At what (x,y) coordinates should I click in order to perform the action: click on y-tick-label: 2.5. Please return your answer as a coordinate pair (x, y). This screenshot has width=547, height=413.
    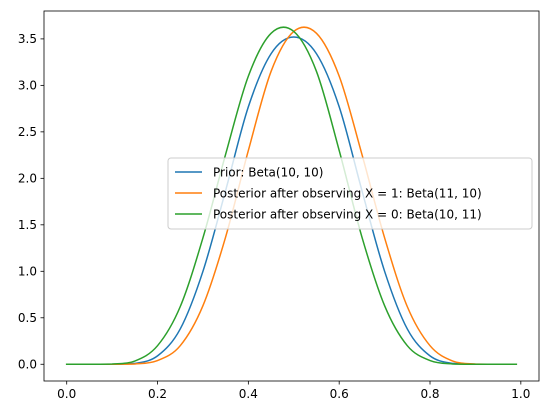
    Looking at the image, I should click on (27, 132).